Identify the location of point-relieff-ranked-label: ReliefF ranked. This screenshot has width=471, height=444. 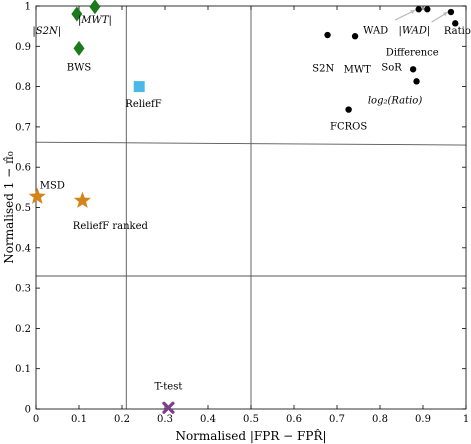
(111, 226).